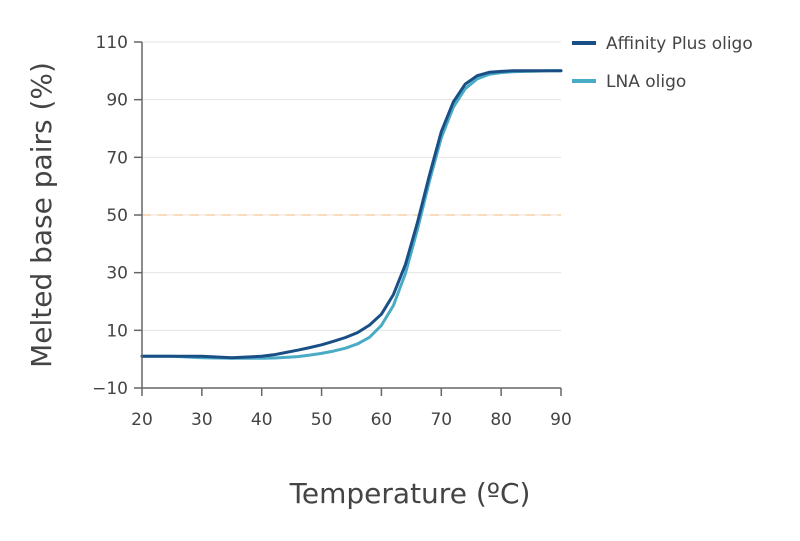  I want to click on y-tick-label-2: 70, so click(117, 158).